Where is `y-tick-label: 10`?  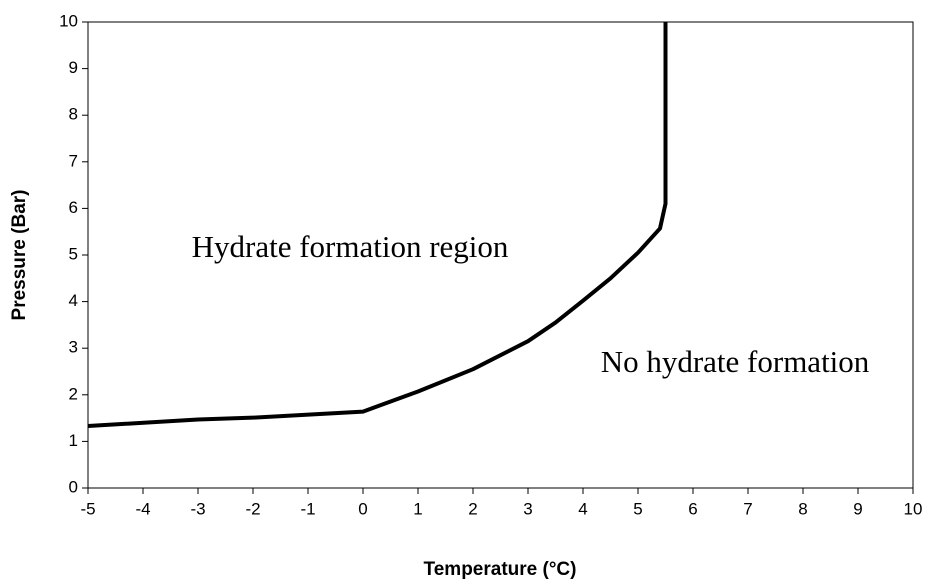
y-tick-label: 10 is located at coordinates (68, 20).